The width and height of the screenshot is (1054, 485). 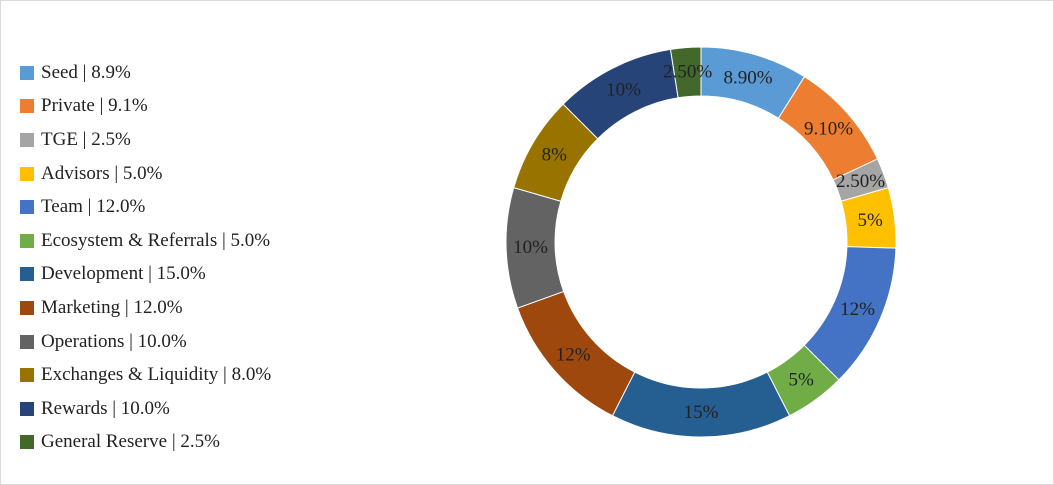 I want to click on slice-general-reserve, so click(x=685, y=72).